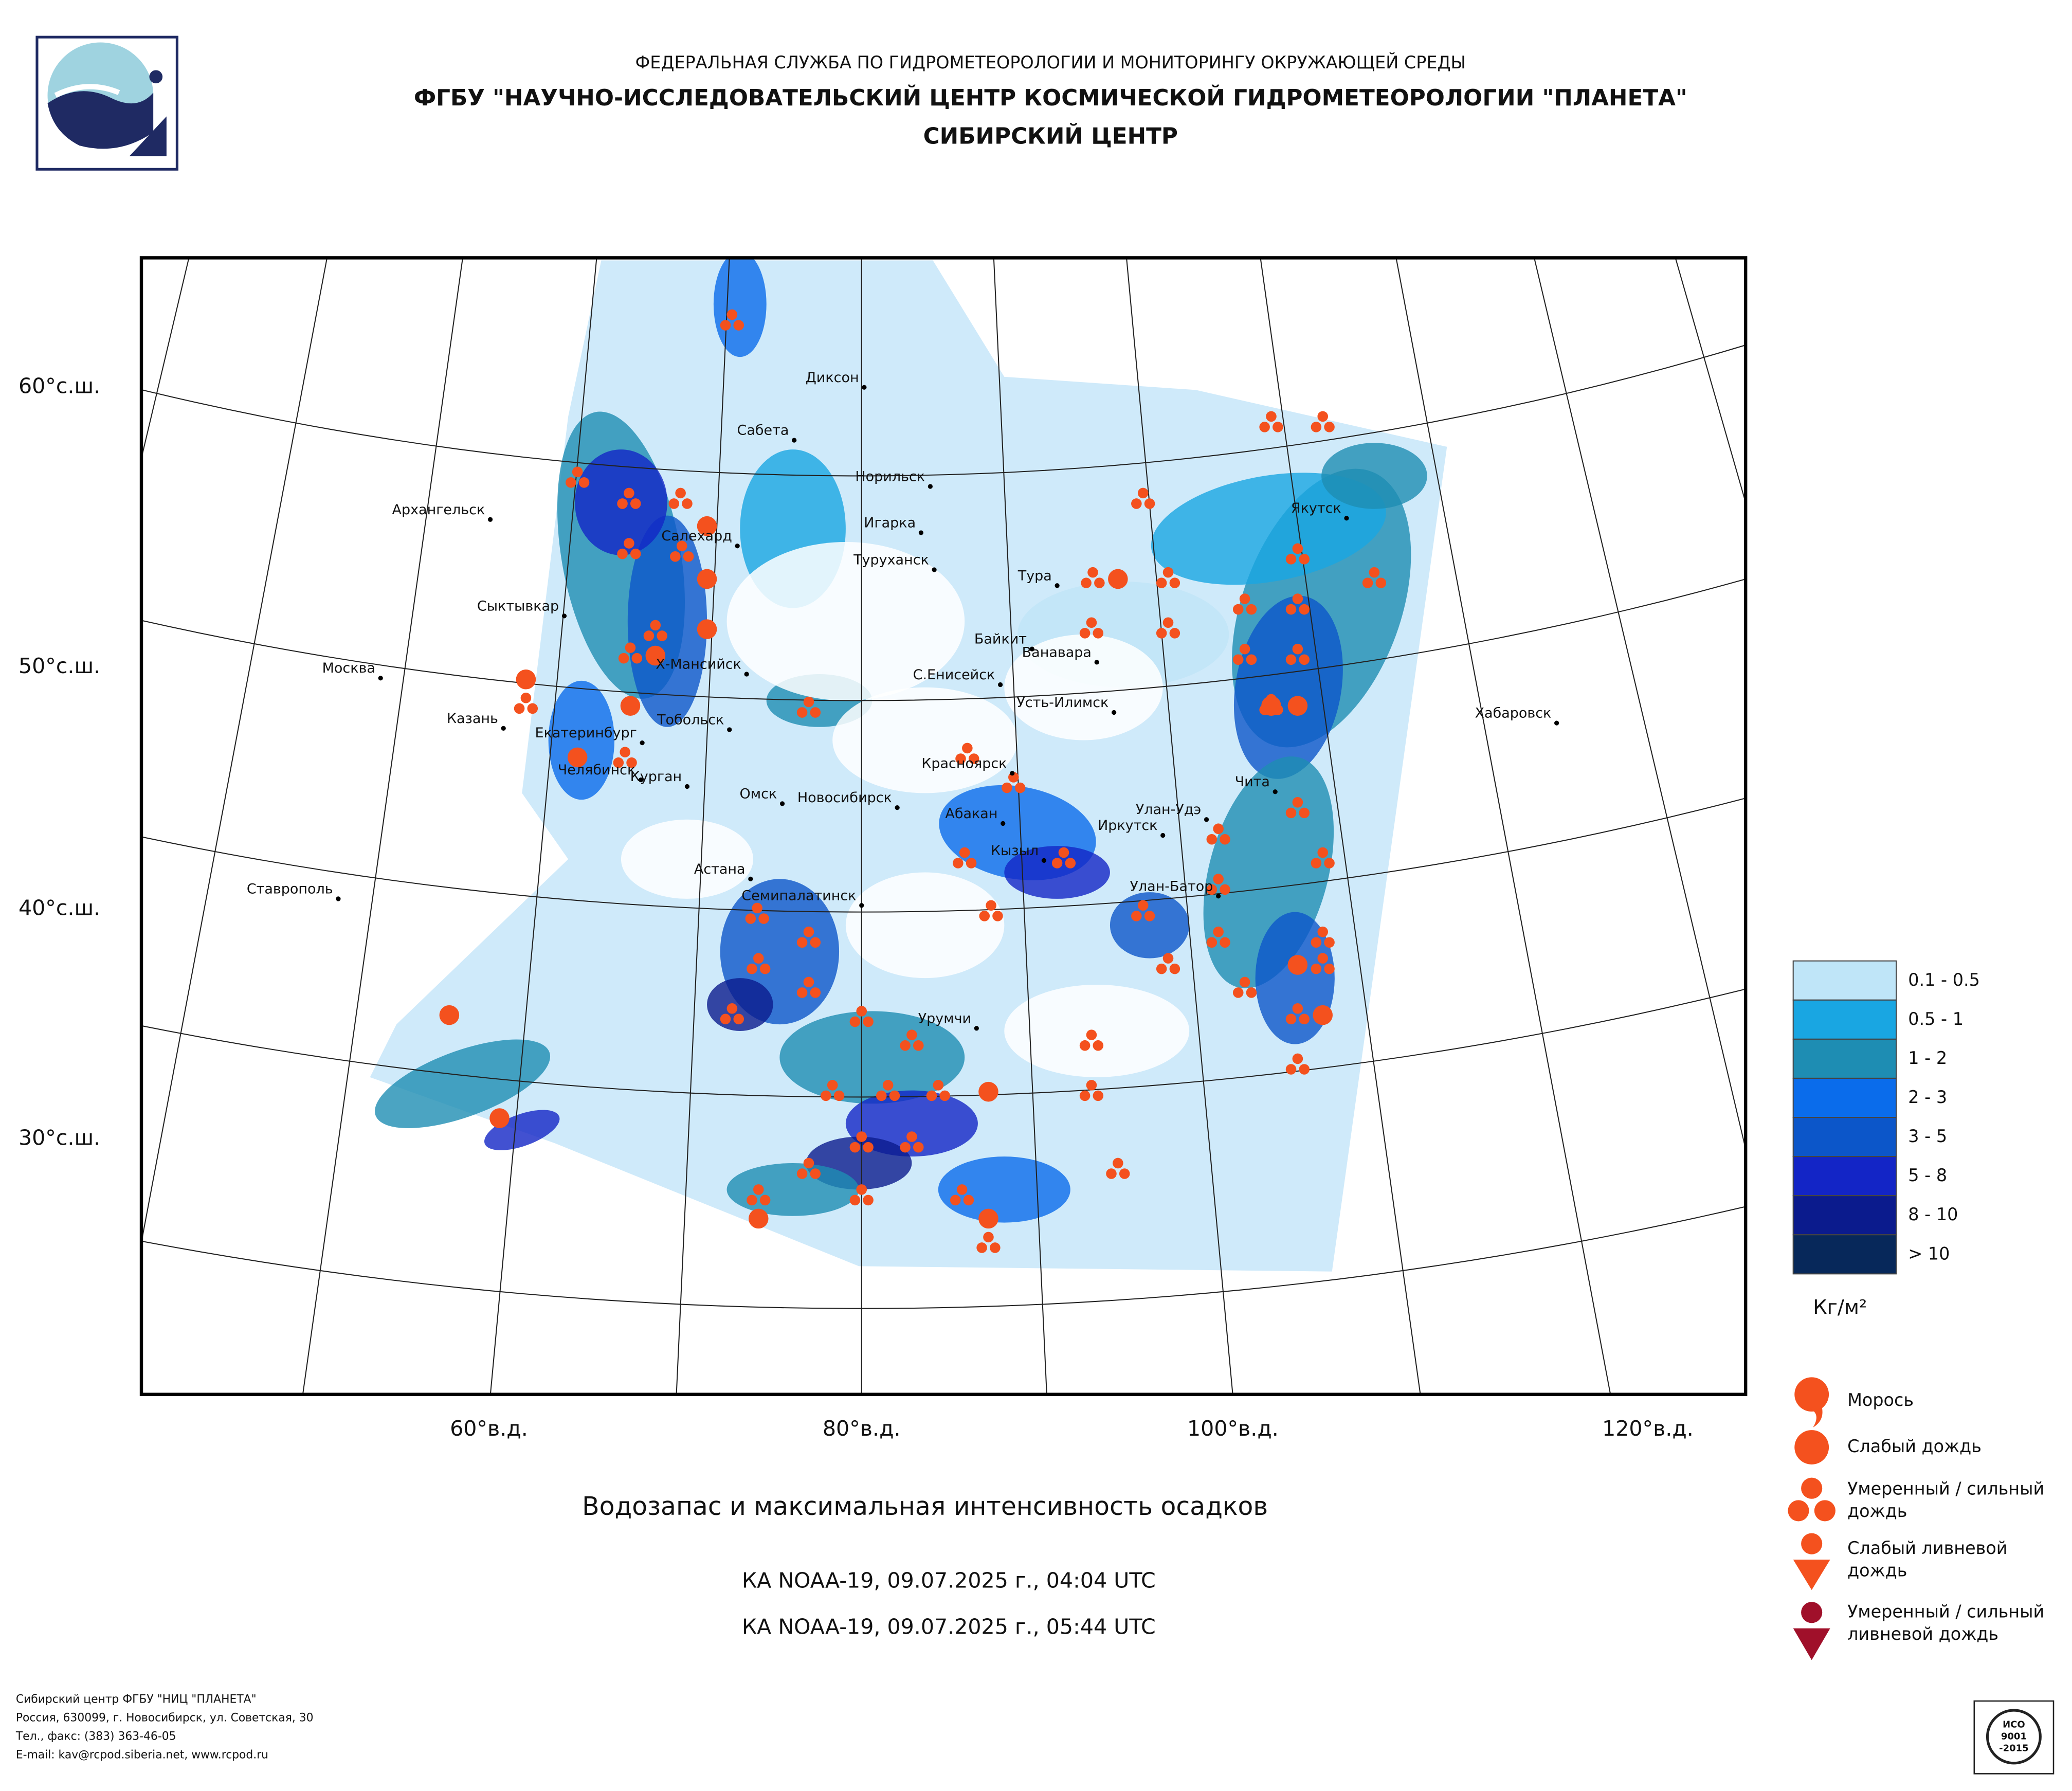  What do you see at coordinates (763, 431) in the screenshot?
I see `city-label: Сабета` at bounding box center [763, 431].